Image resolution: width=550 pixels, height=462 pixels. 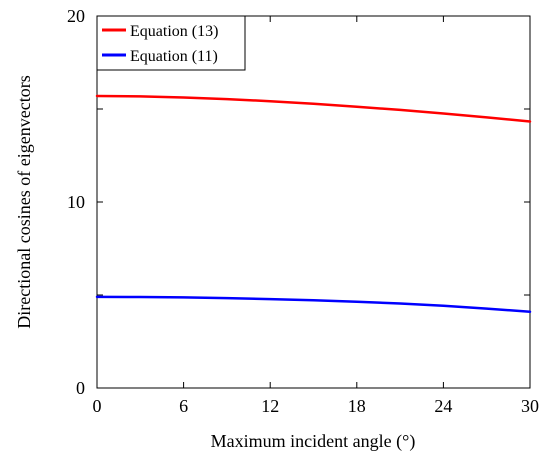 What do you see at coordinates (530, 406) in the screenshot?
I see `x-tick-label: 30` at bounding box center [530, 406].